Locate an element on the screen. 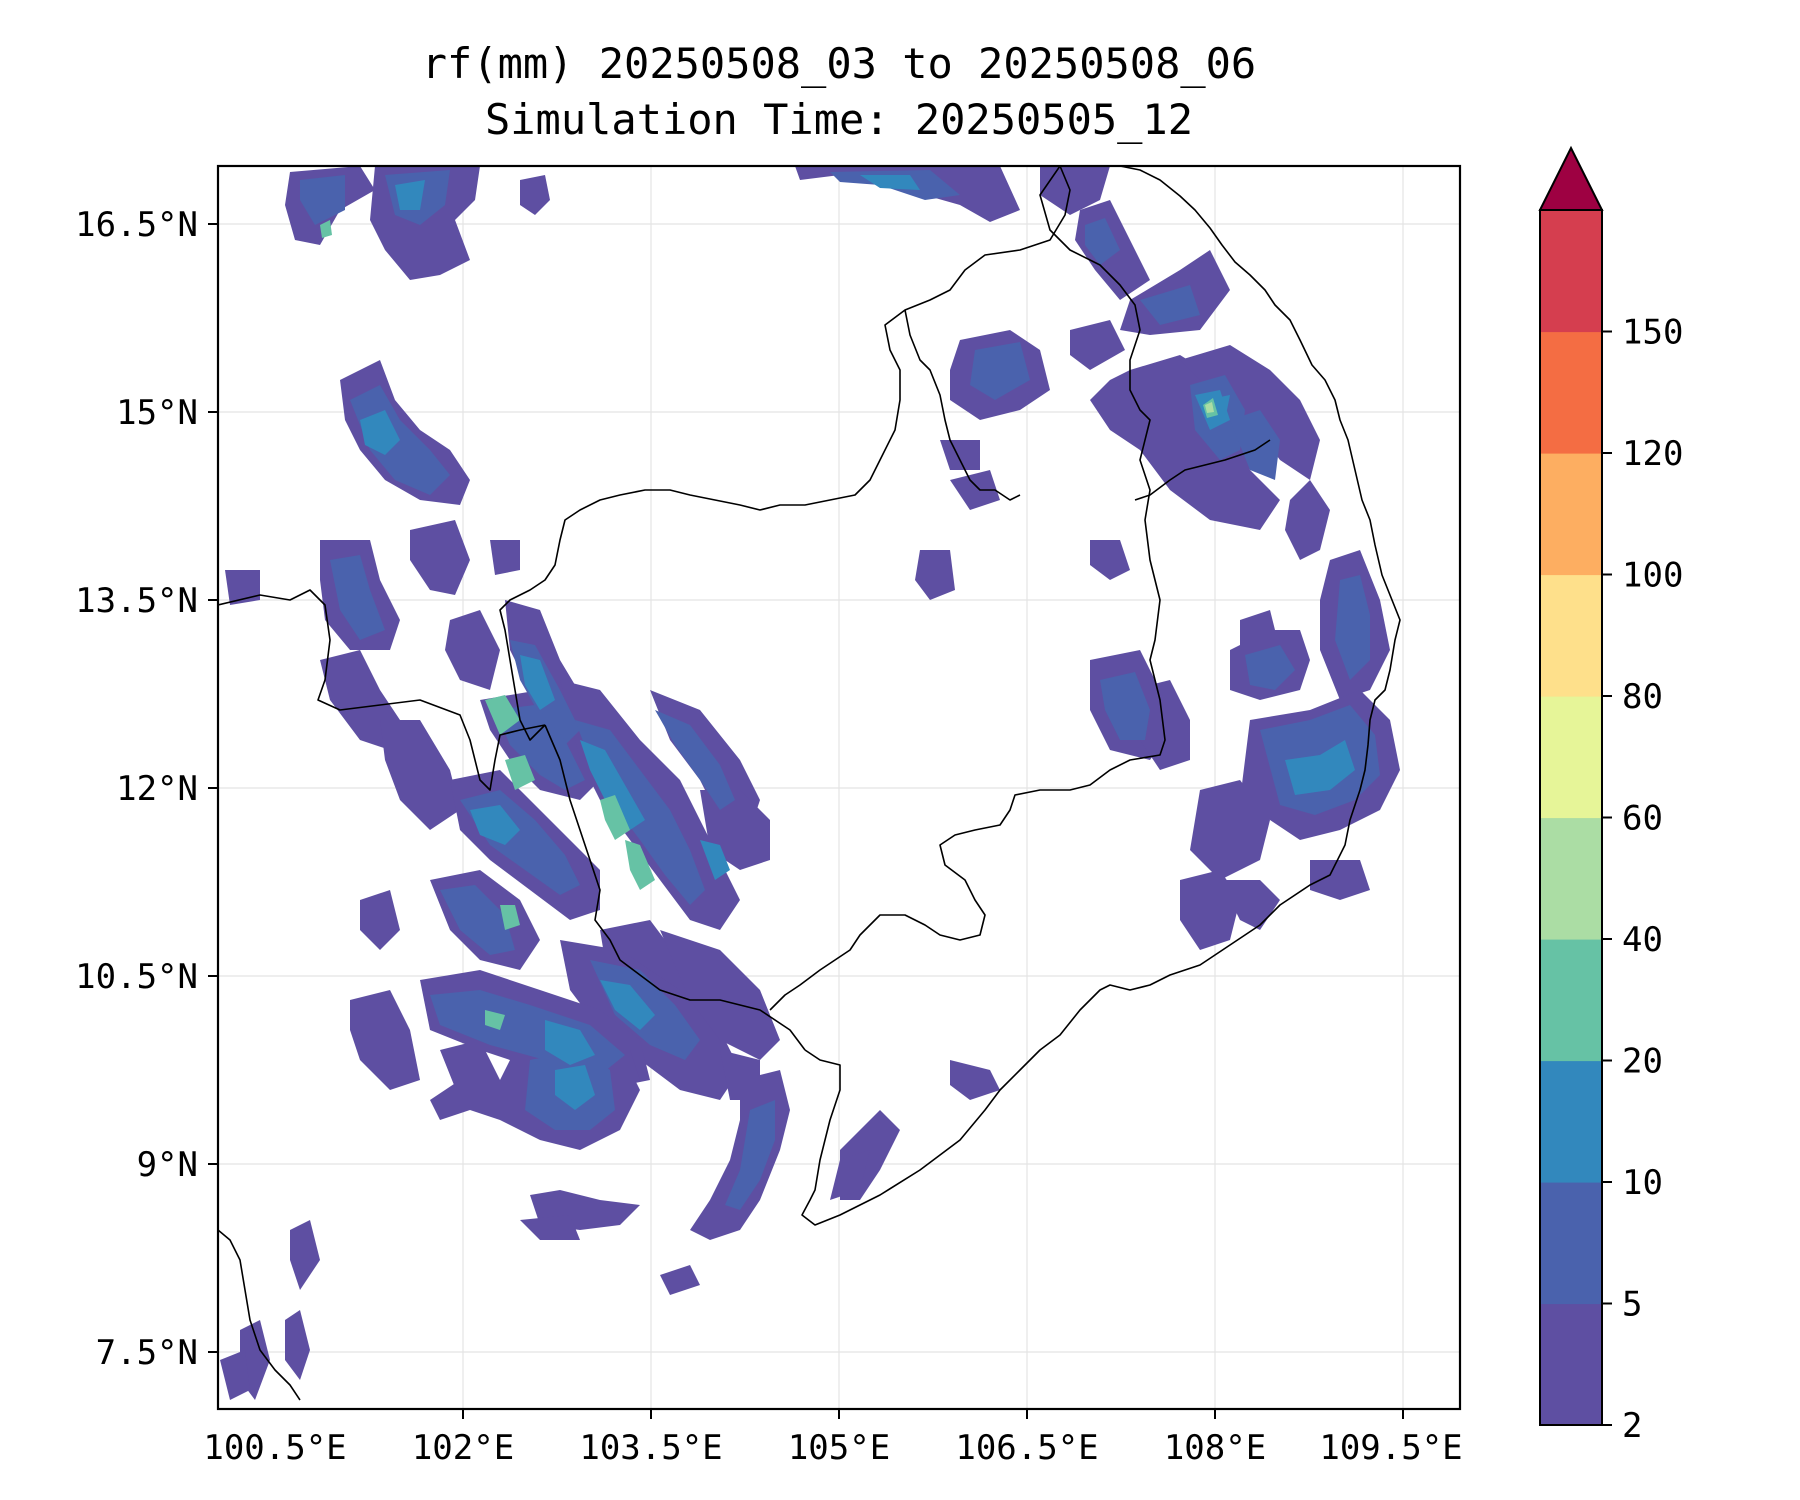 This screenshot has width=1800, height=1500. colorbar-tick-label: 2 is located at coordinates (1632, 1426).